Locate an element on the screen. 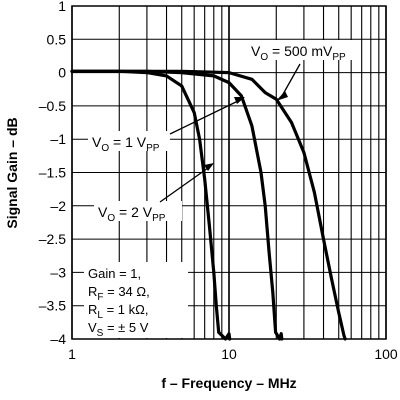 This screenshot has width=400, height=400. y-tick-label: –3.5 is located at coordinates (52, 306).